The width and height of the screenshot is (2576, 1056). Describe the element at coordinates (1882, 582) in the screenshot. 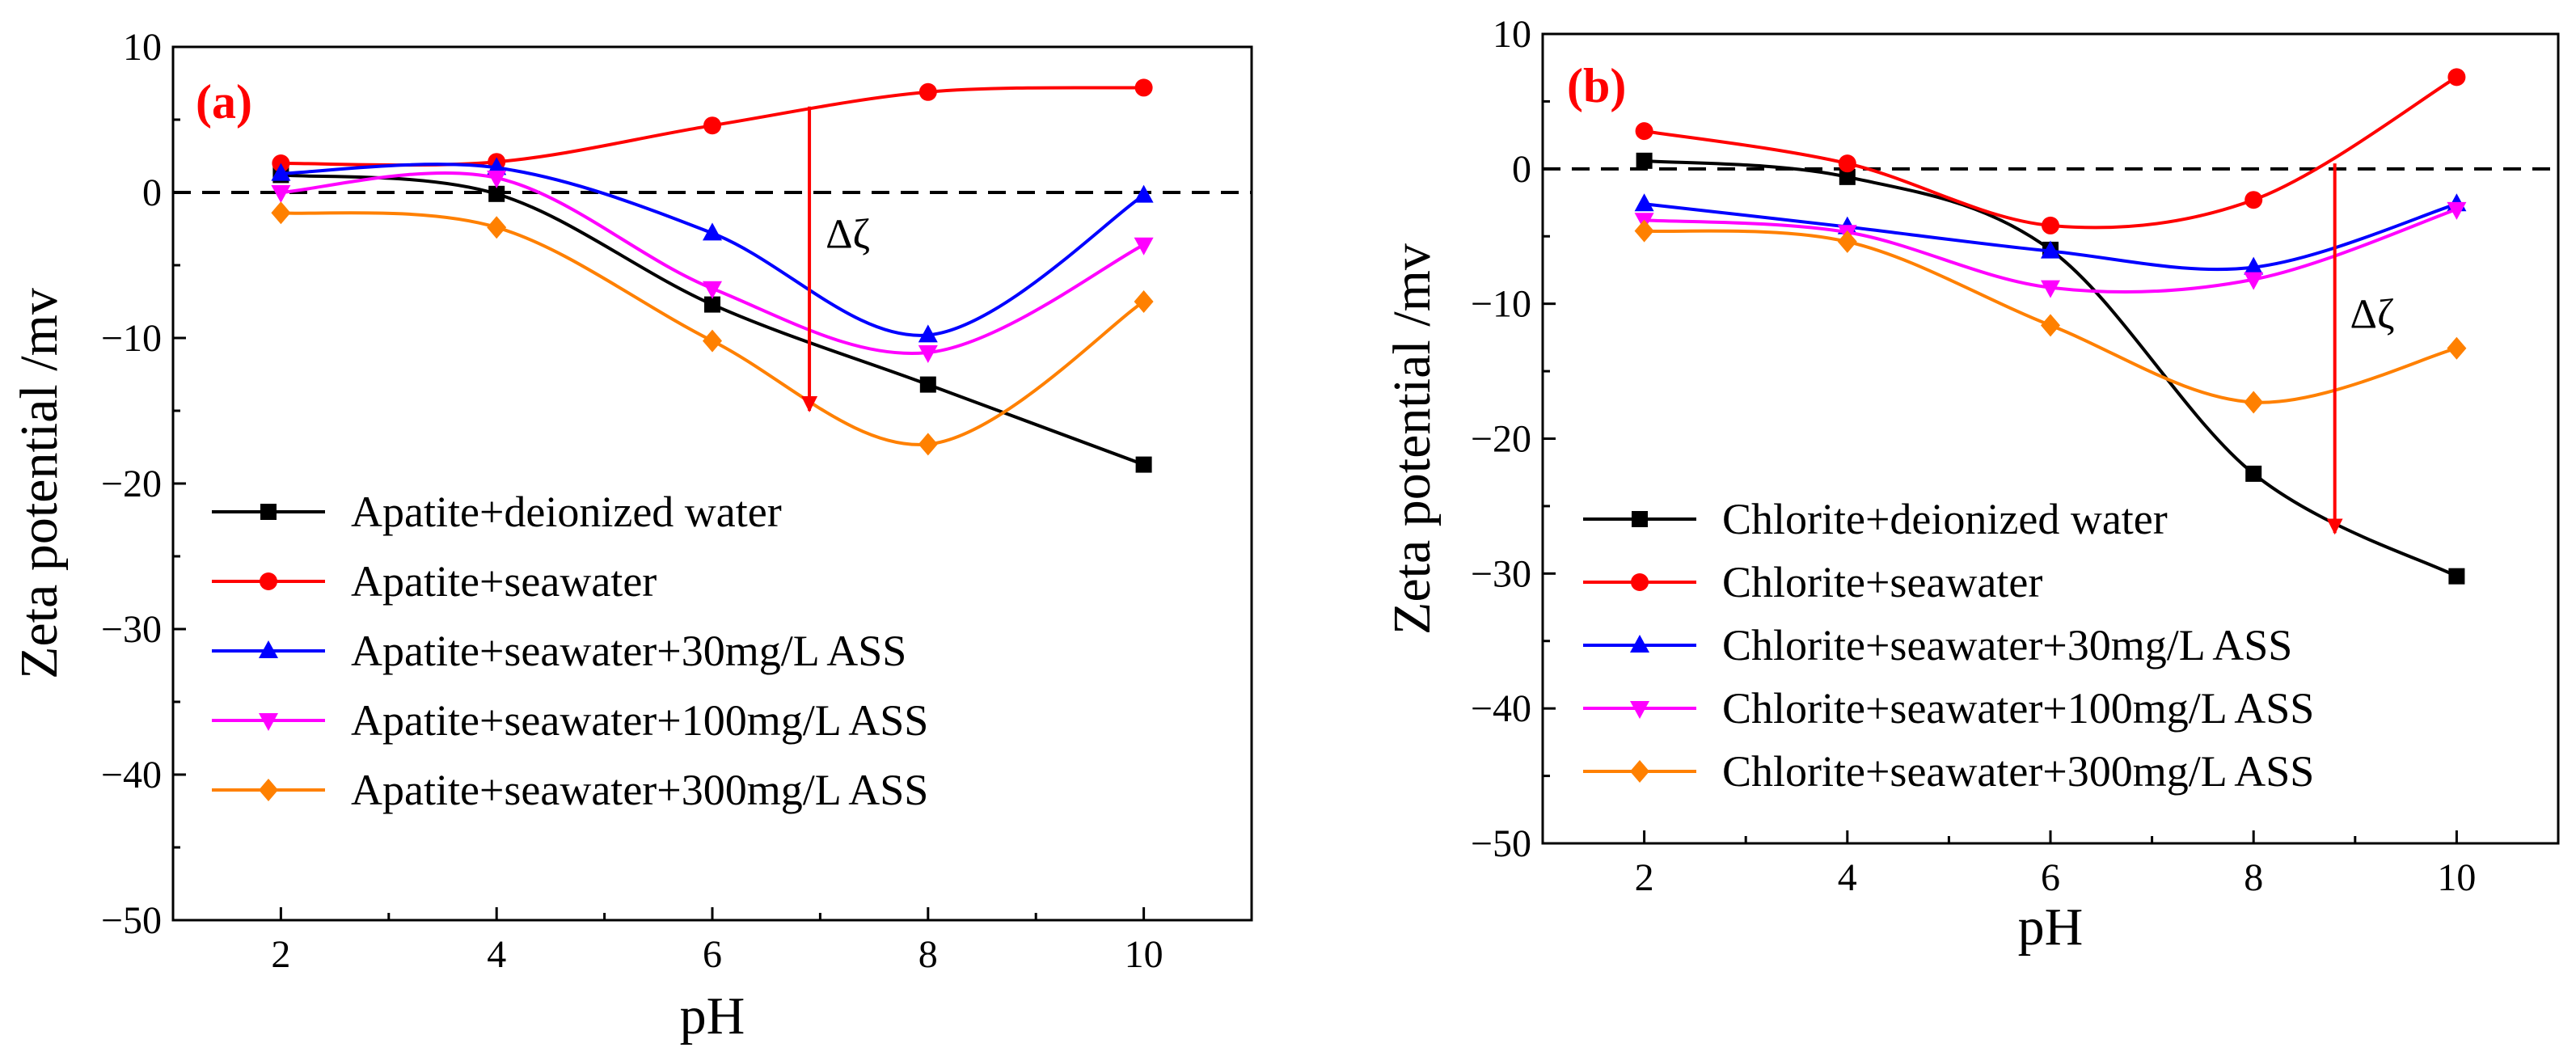

I see `legend-entry: Chlorite+seawater` at that location.